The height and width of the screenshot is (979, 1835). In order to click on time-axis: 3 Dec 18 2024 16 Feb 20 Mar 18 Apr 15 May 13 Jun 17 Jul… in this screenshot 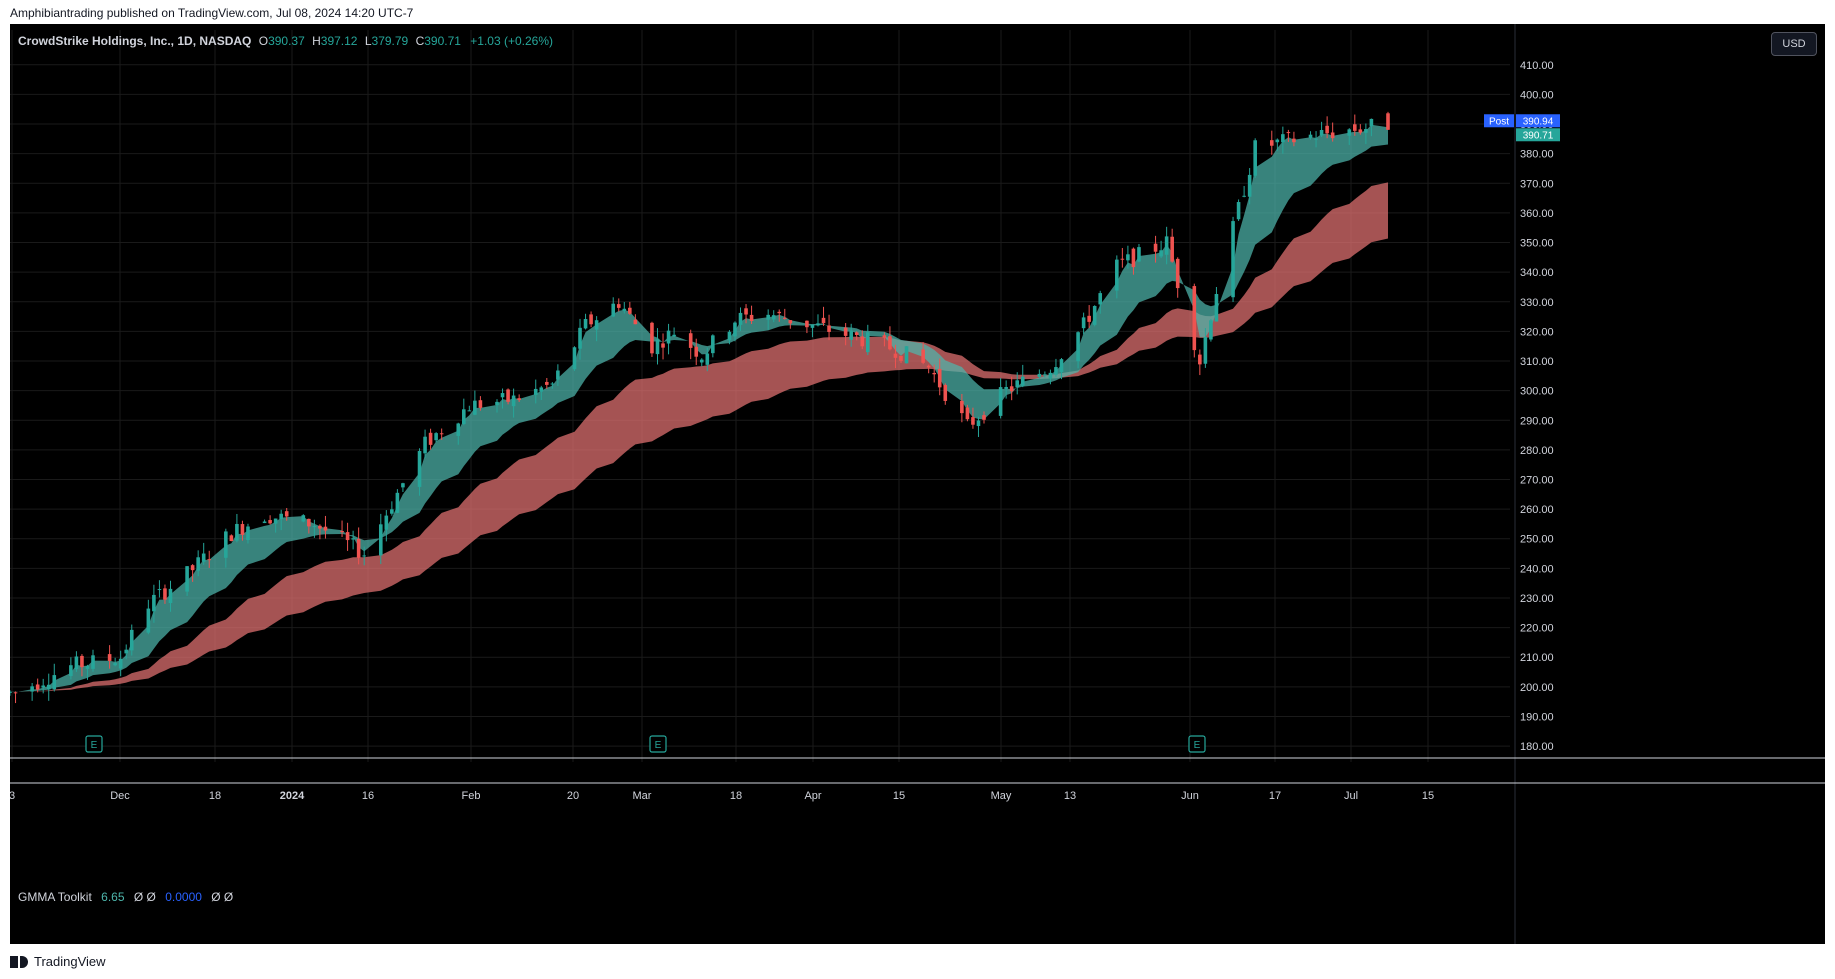, I will do `click(722, 796)`.